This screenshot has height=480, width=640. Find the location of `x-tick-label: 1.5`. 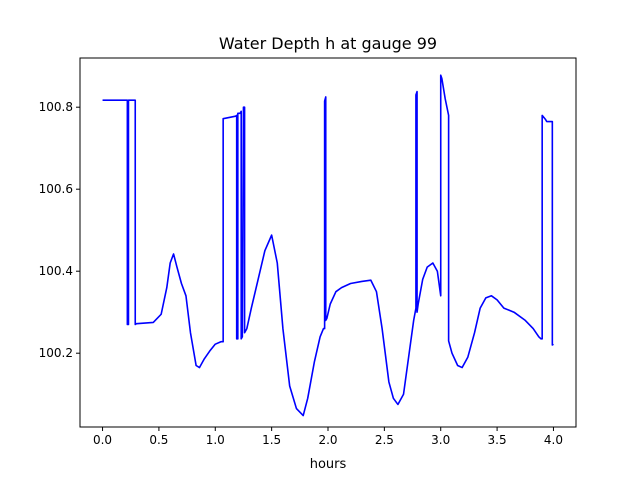

x-tick-label: 1.5 is located at coordinates (271, 440).